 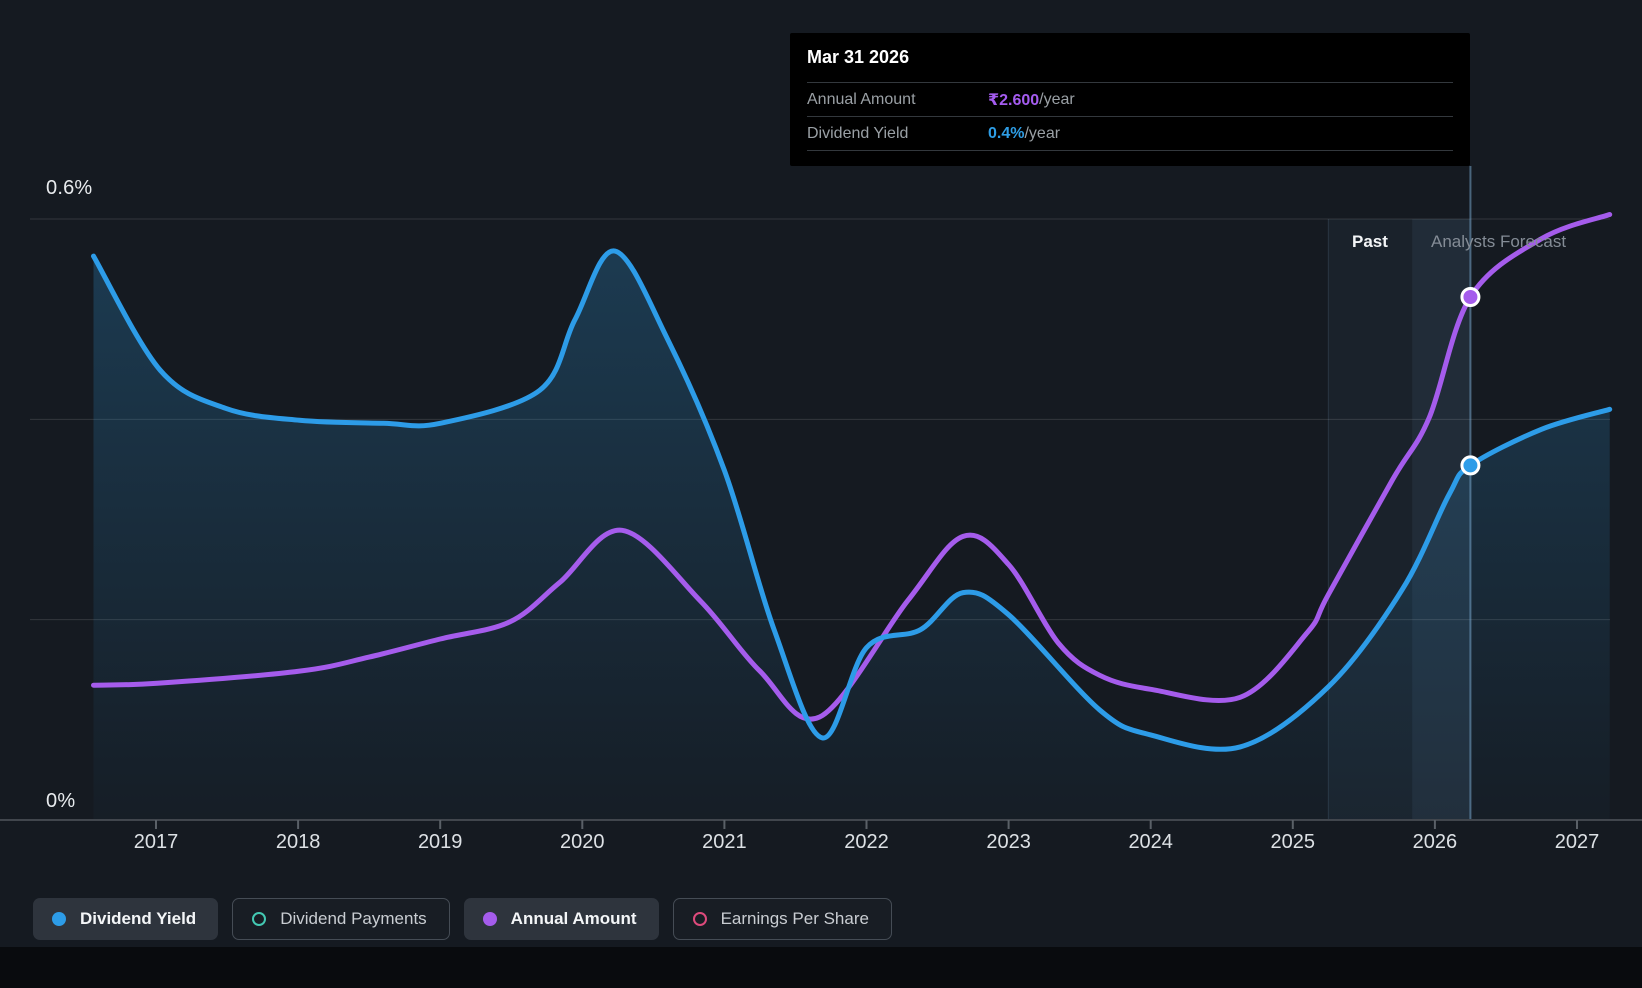 I want to click on tooltip-value-annual-amount: ₹2.600, so click(x=1014, y=100).